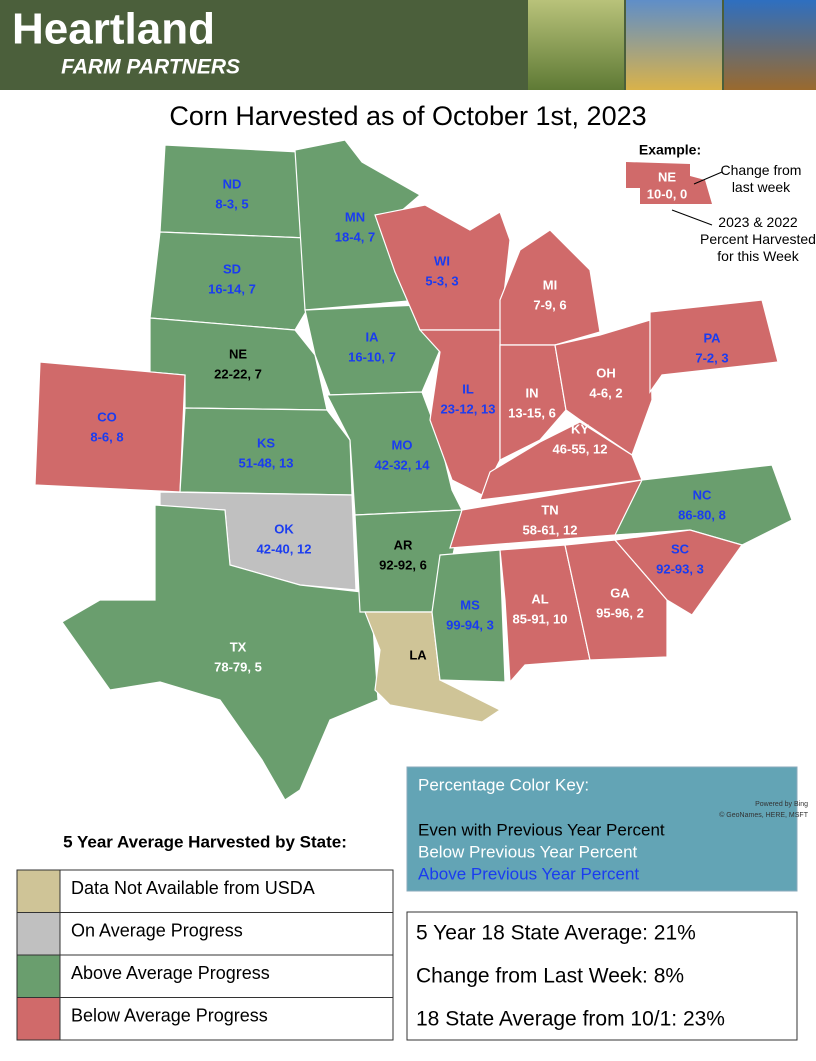  I want to click on state-numbers: 16-10, 7, so click(372, 356).